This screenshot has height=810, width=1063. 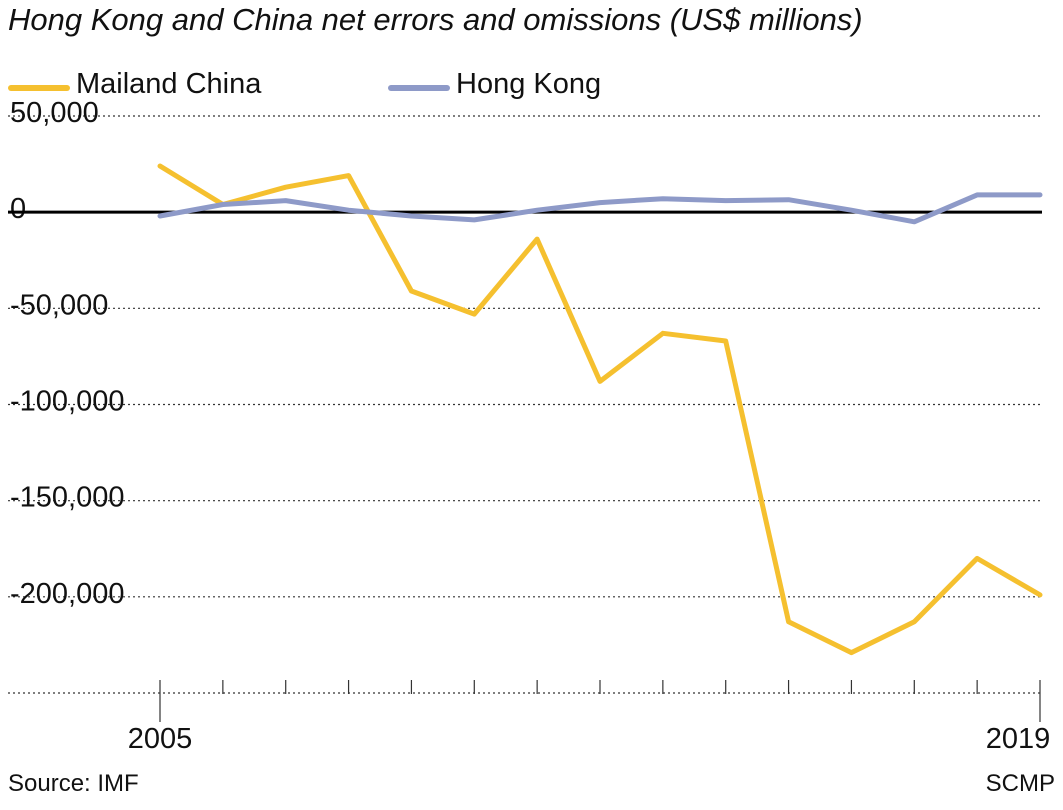 I want to click on source-note: Source: IMF, so click(x=73, y=783).